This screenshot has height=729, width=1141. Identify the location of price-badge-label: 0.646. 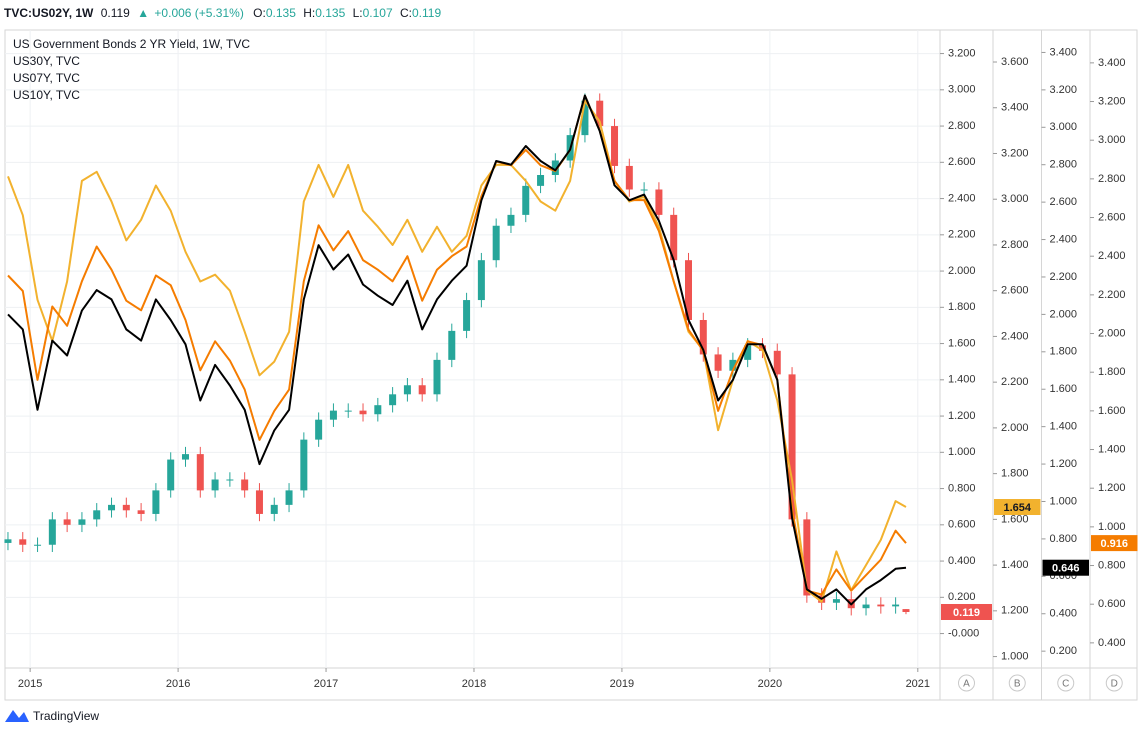
(1066, 569).